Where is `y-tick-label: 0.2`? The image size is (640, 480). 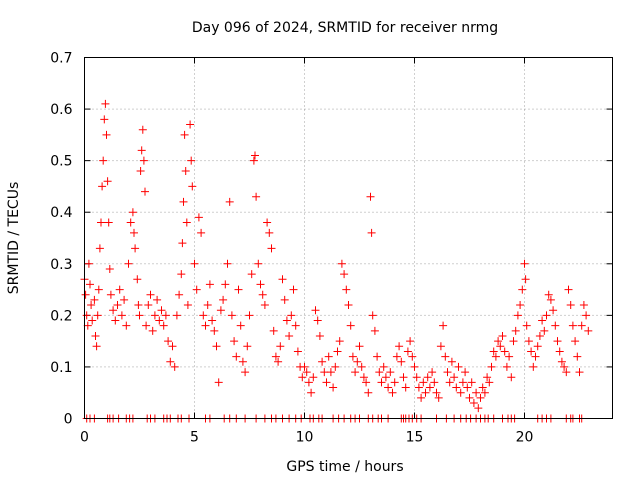 y-tick-label: 0.2 is located at coordinates (61, 316).